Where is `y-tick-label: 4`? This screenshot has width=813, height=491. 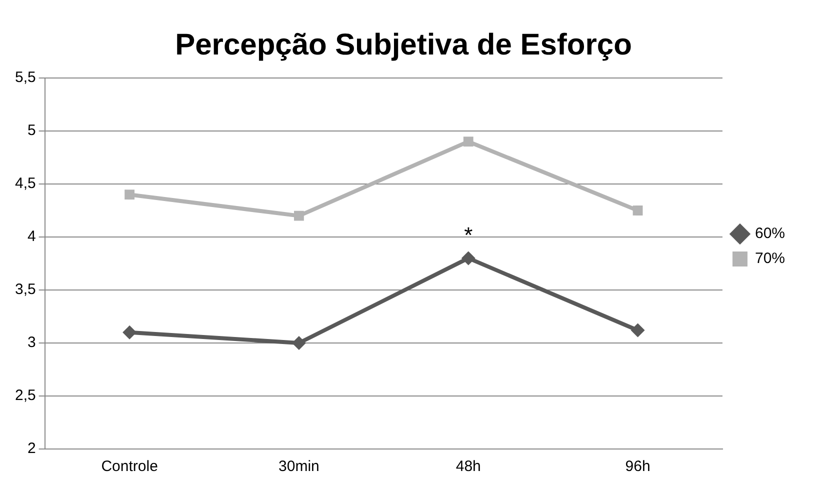 y-tick-label: 4 is located at coordinates (32, 237).